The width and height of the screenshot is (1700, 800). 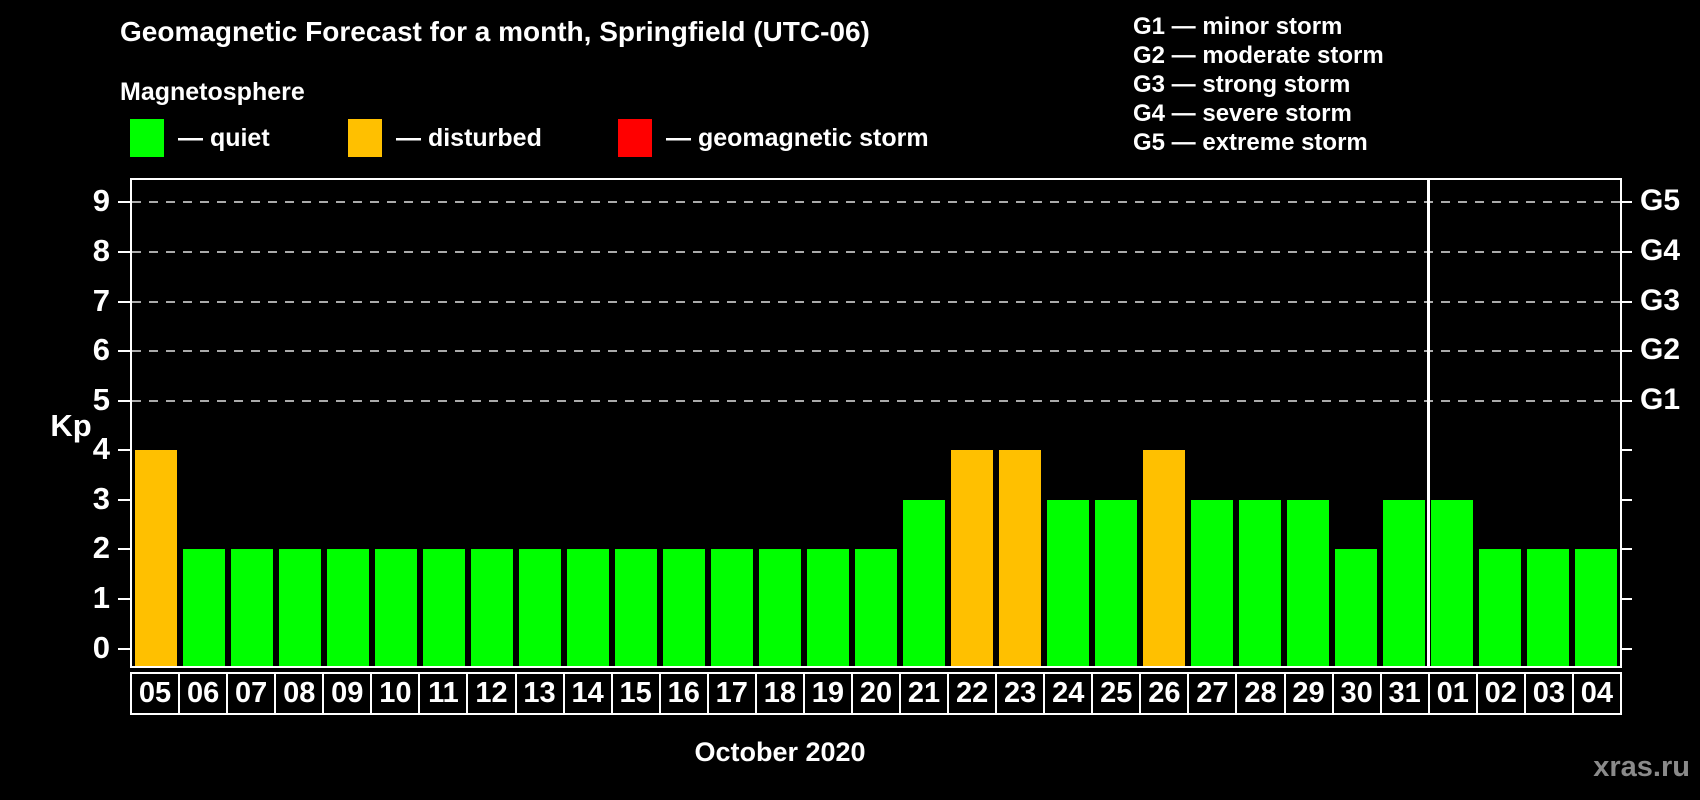 I want to click on day-label-10: 10, so click(x=395, y=693).